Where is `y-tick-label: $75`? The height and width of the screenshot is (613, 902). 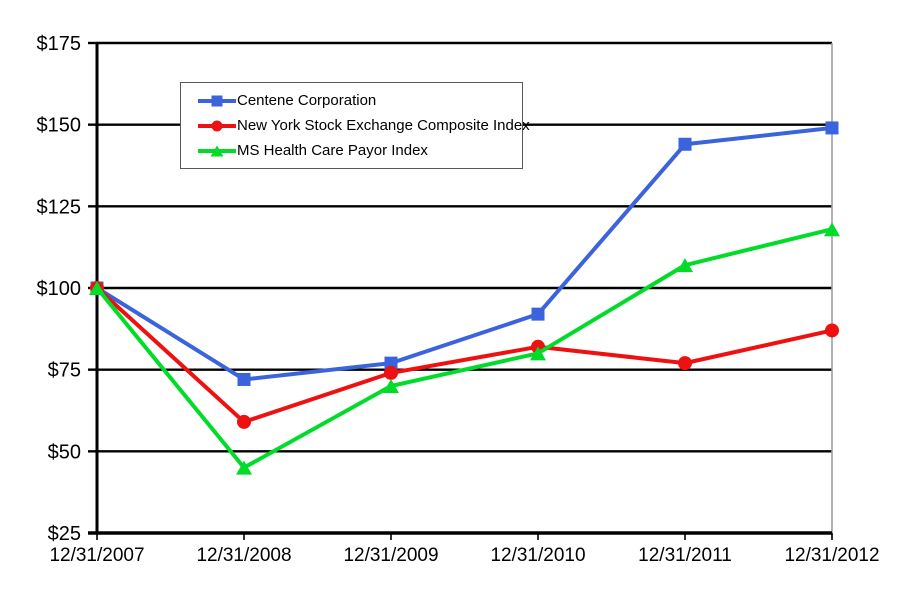
y-tick-label: $75 is located at coordinates (64, 371).